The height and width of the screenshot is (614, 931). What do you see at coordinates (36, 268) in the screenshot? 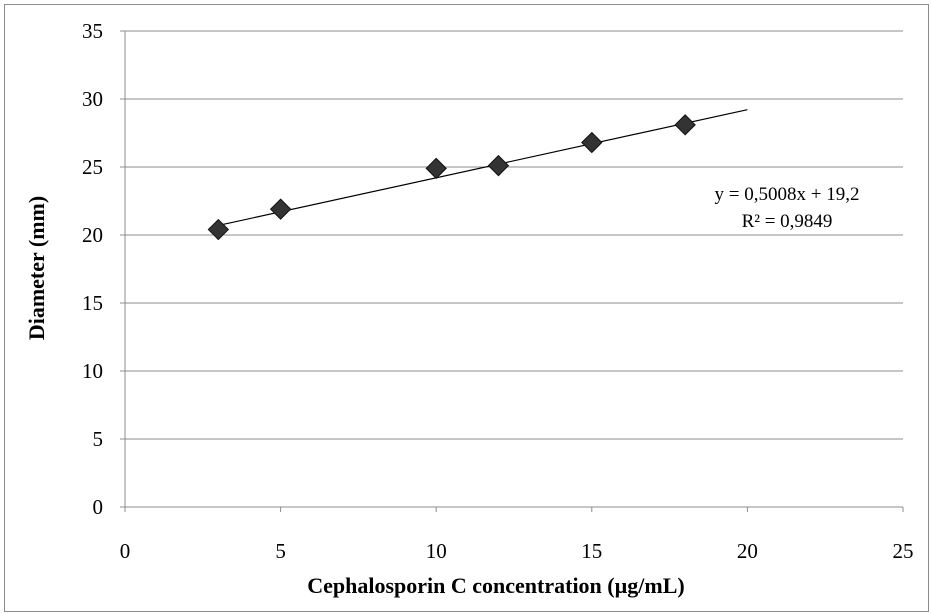
I see `y-axis-title: Diameter (mm)` at bounding box center [36, 268].